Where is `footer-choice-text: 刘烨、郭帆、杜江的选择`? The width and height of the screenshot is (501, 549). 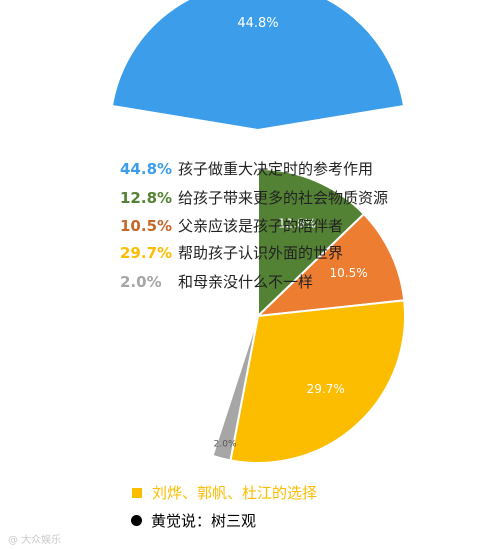
footer-choice-text: 刘烨、郭帆、杜江的选择 is located at coordinates (235, 493).